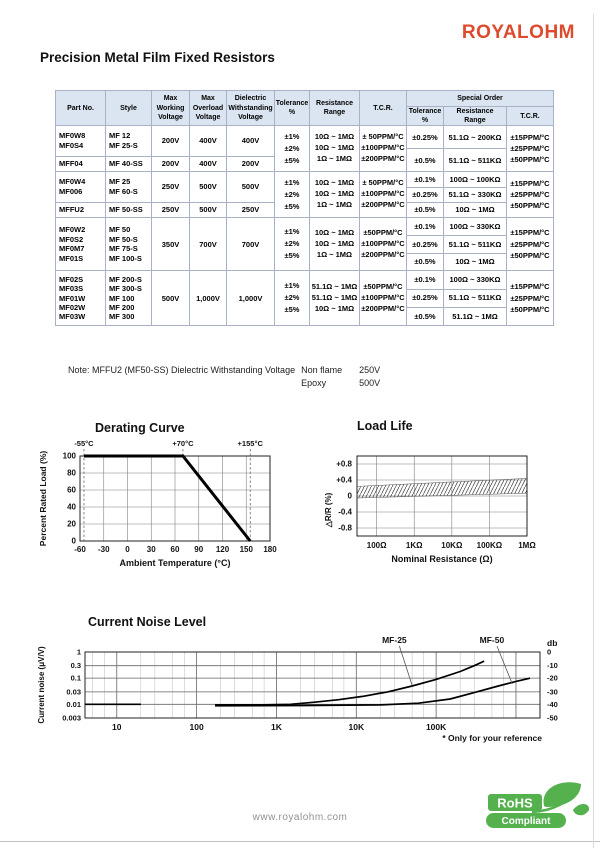  I want to click on cell-resistance-range: 51.1Ω ~ 1MΩ 51.1Ω ~ 1MΩ 10Ω ~ 1MΩ, so click(334, 298).